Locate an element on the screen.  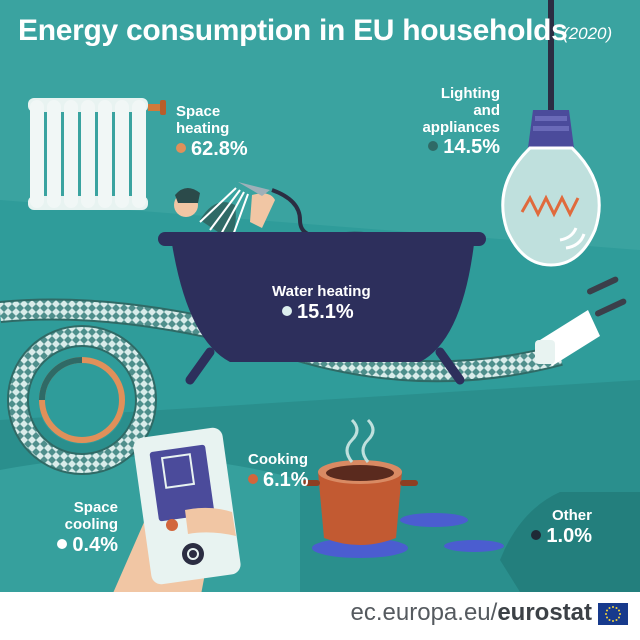
label-water-heating: Water heating 15.1% is located at coordinates (321, 303).